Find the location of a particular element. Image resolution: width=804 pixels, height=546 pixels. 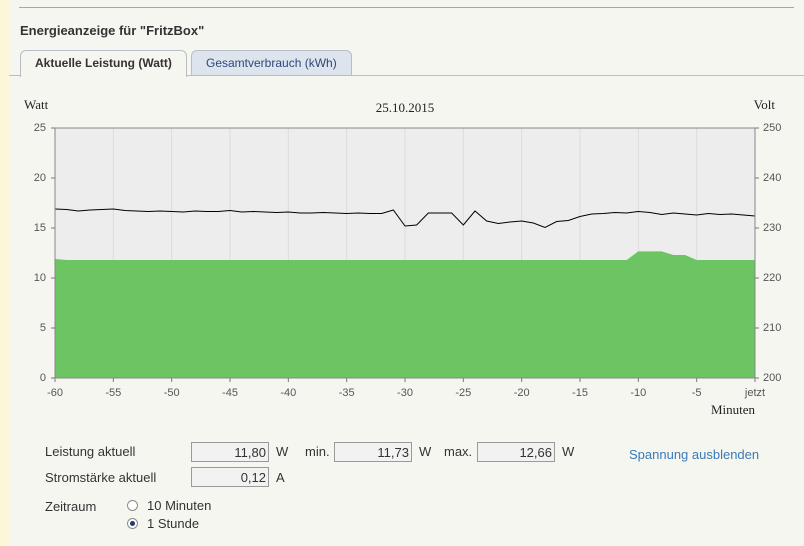

y2-tick-label: 230 is located at coordinates (772, 228).